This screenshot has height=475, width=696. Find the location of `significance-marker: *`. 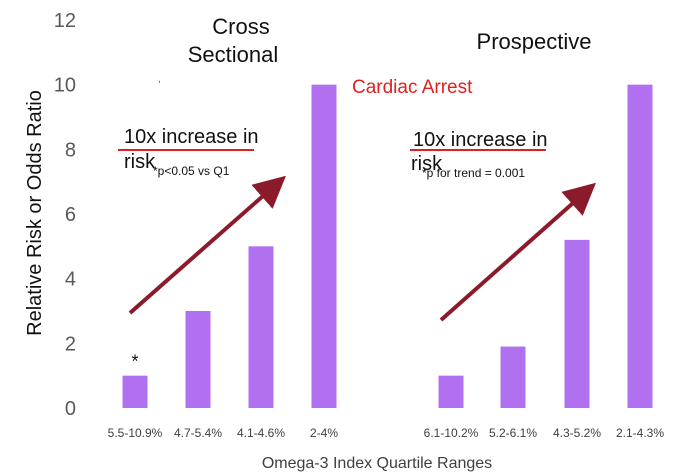

significance-marker: * is located at coordinates (134, 362).